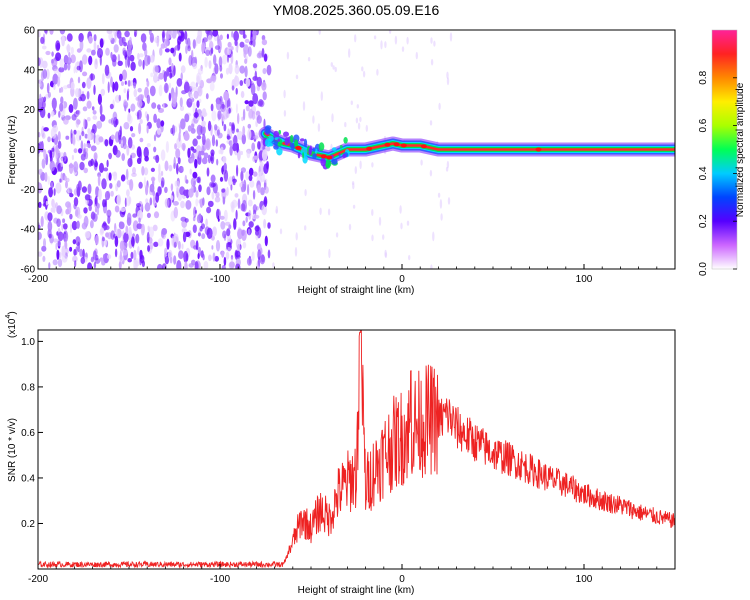 Image resolution: width=750 pixels, height=600 pixels. Describe the element at coordinates (28, 387) in the screenshot. I see `y-tick-label: 0.8` at that location.